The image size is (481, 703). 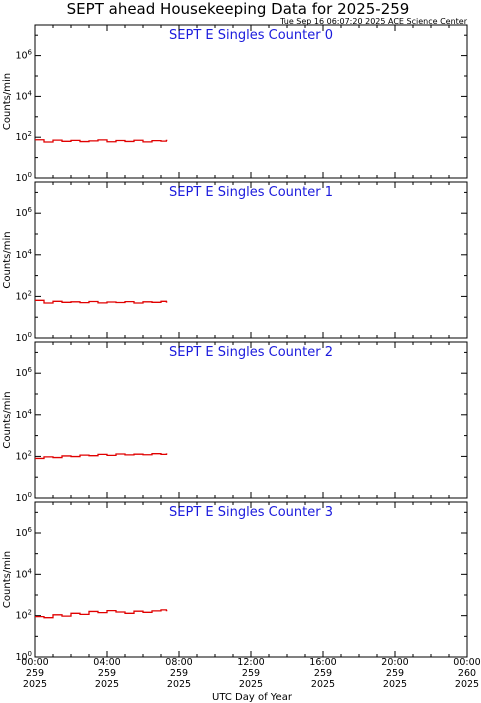 I want to click on x-tick-label: 260, so click(x=467, y=673).